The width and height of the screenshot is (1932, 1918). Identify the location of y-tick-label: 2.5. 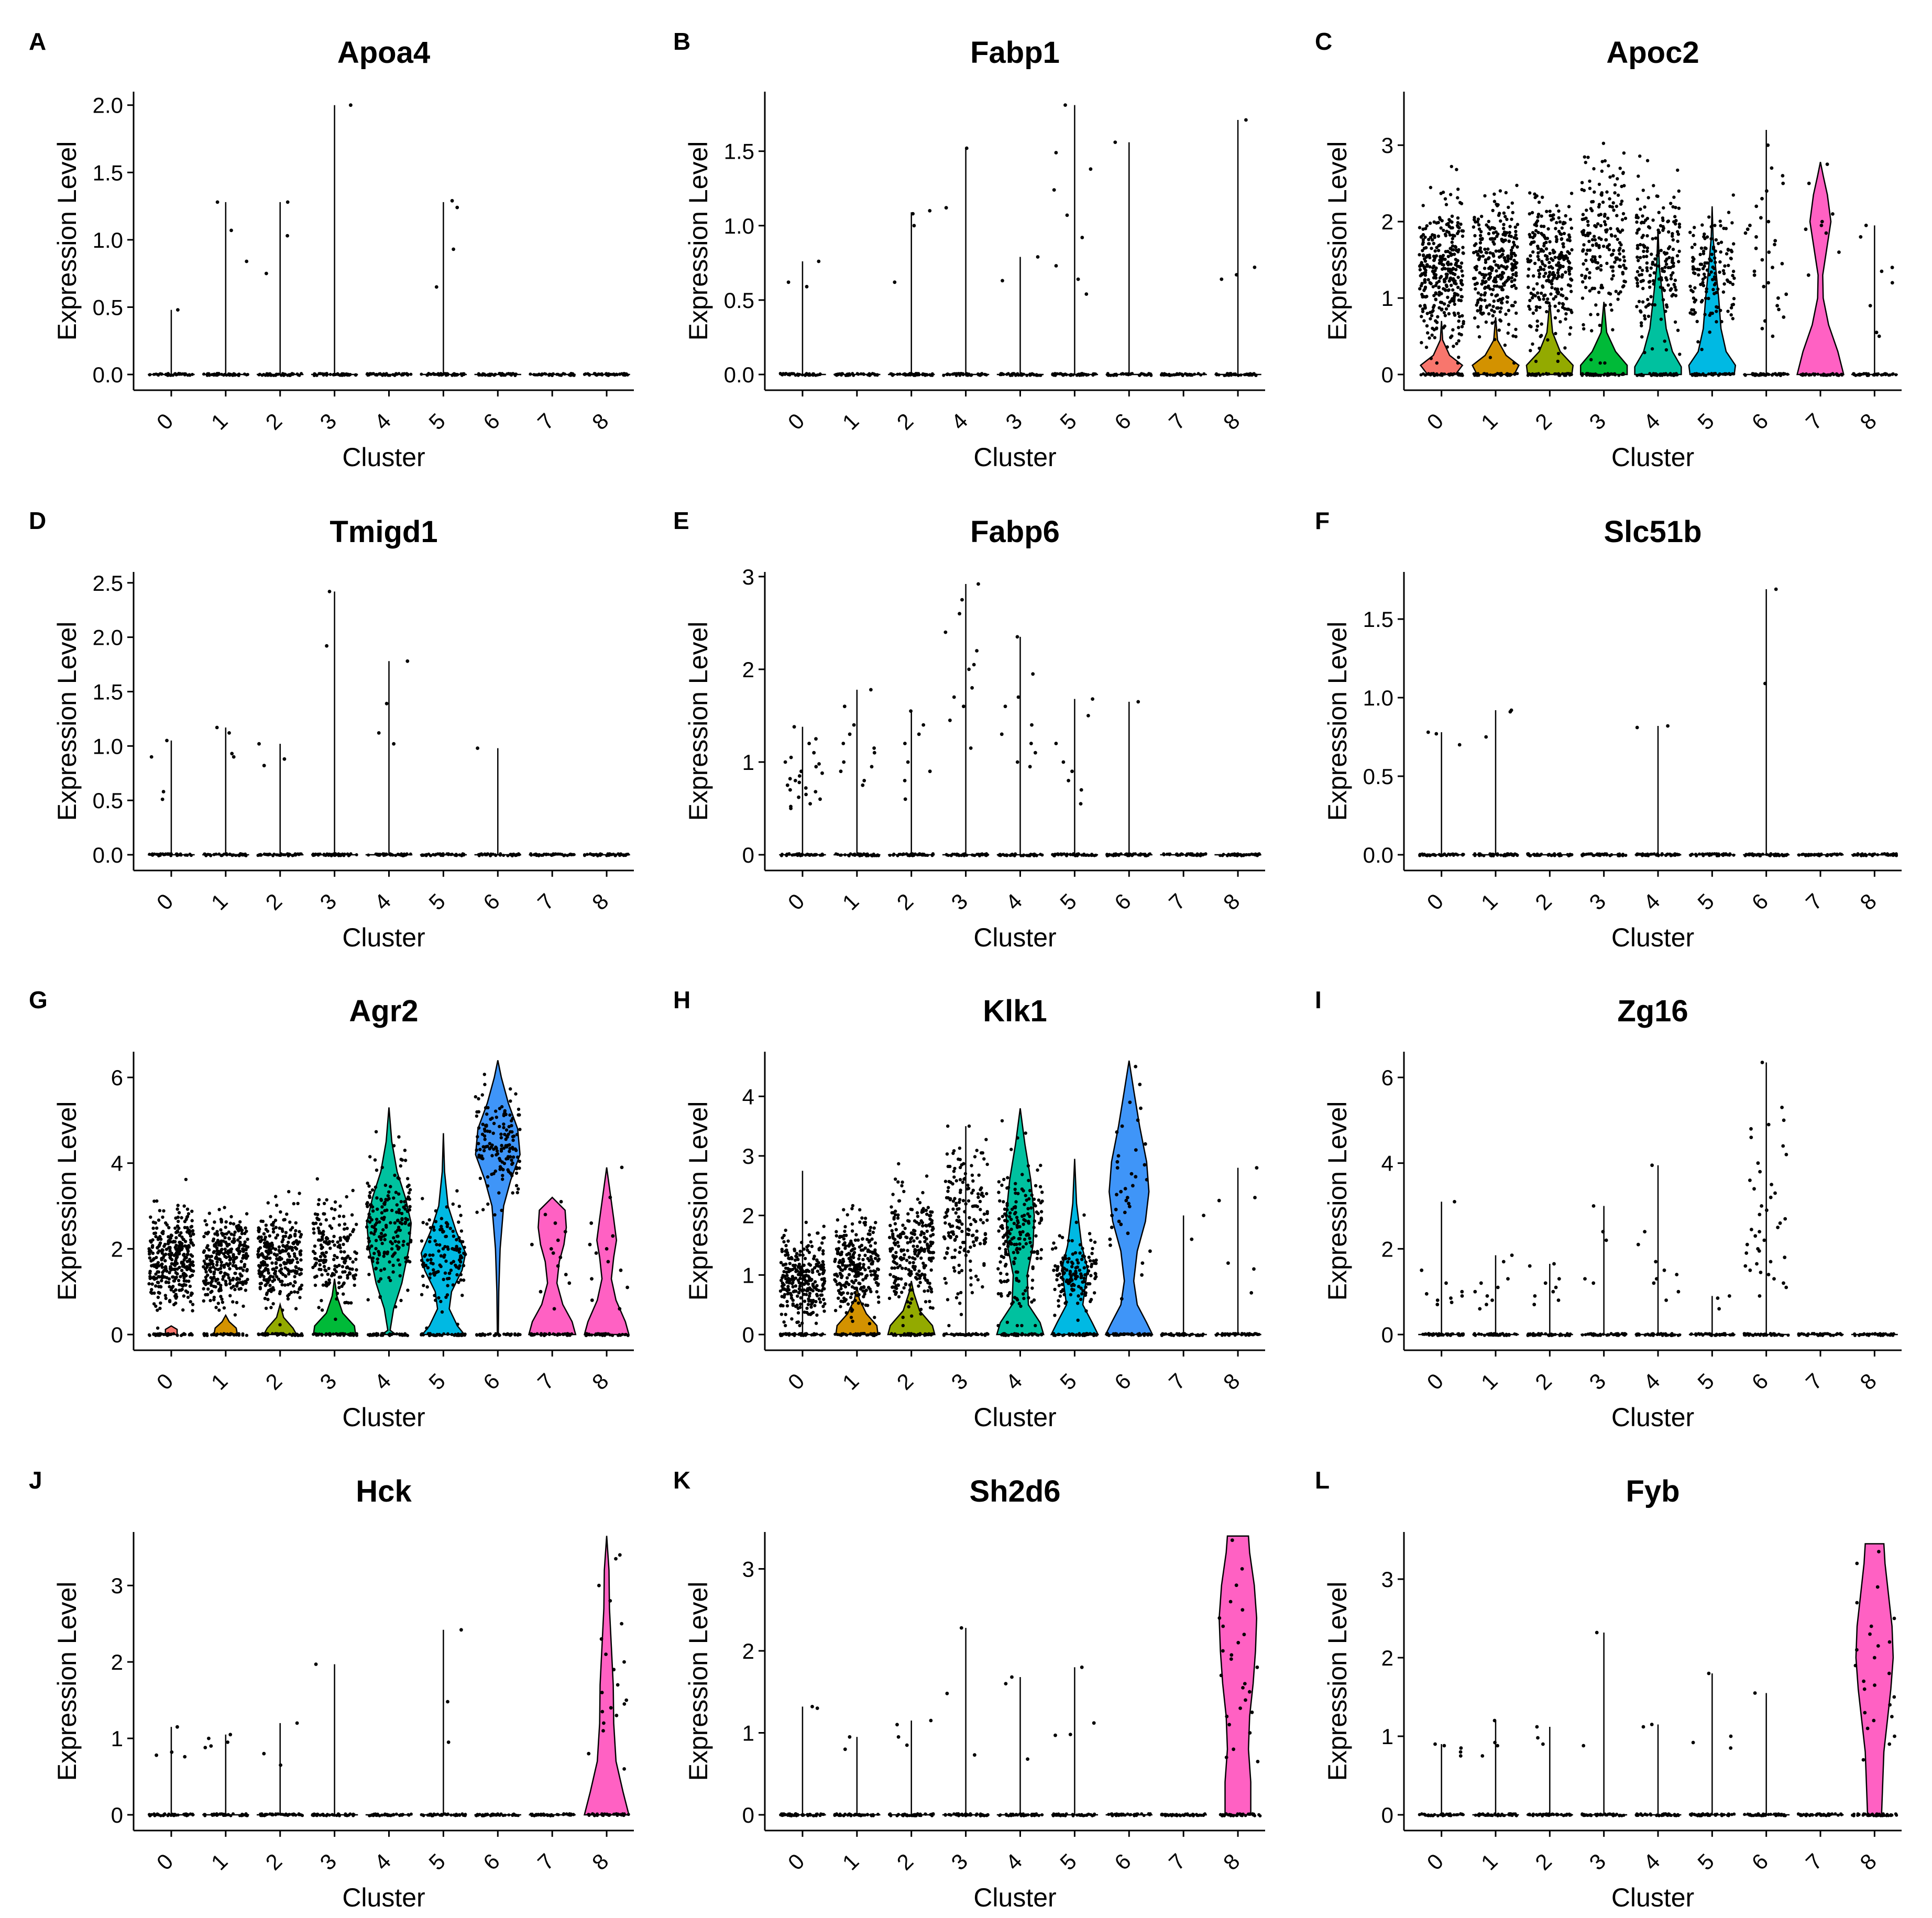
(108, 583).